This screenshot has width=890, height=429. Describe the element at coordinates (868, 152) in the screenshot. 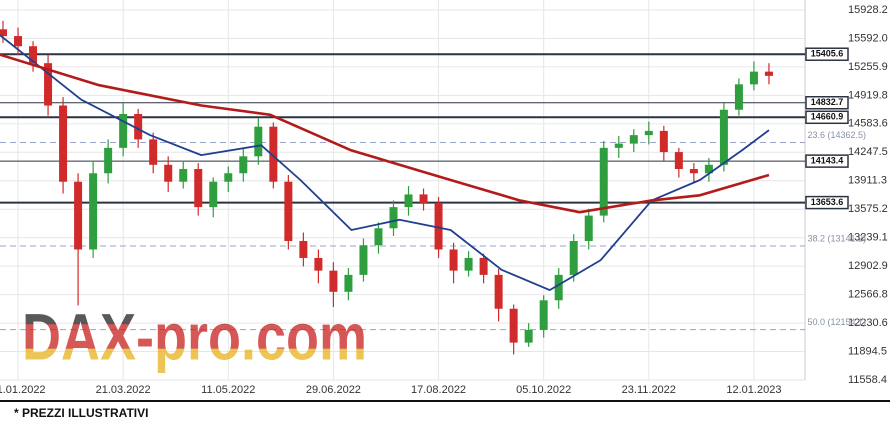

I see `y-tick-label: 14247.5` at that location.